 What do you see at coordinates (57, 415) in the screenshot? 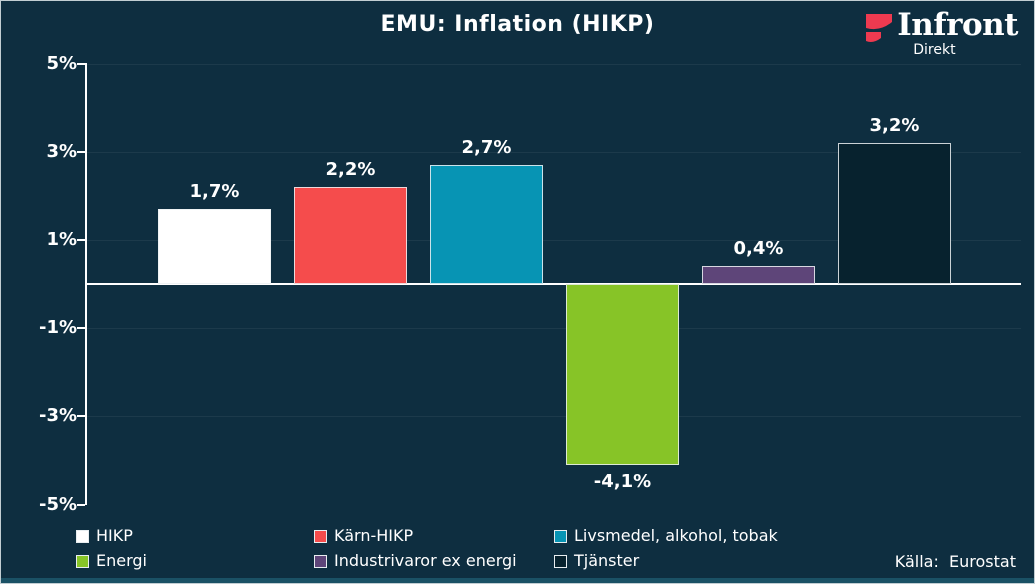
I see `y-axis-label--3%: -3%` at bounding box center [57, 415].